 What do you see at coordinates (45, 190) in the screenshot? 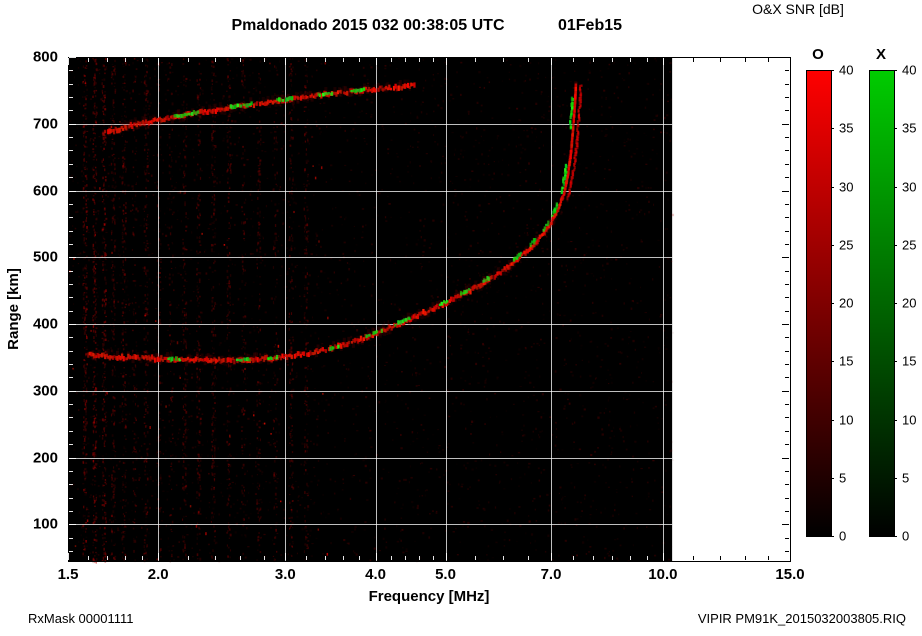
I see `y-axis-tick-label: 600` at bounding box center [45, 190].